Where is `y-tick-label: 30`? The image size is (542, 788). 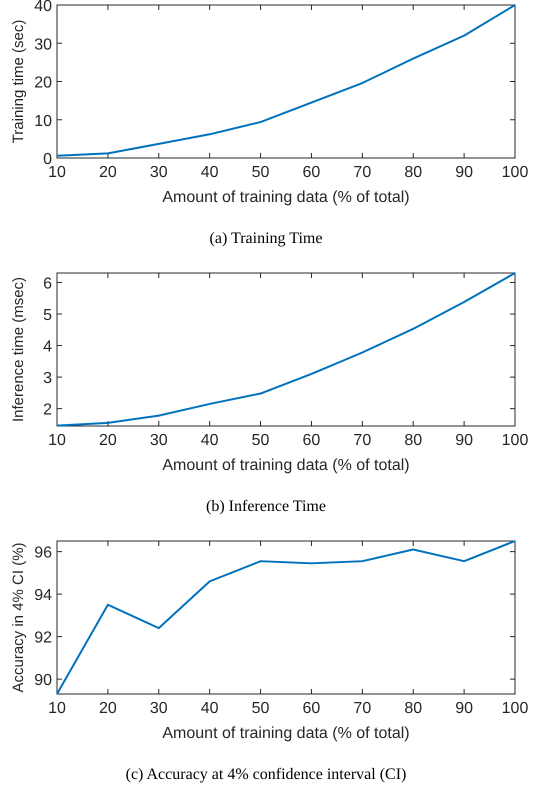 y-tick-label: 30 is located at coordinates (43, 45).